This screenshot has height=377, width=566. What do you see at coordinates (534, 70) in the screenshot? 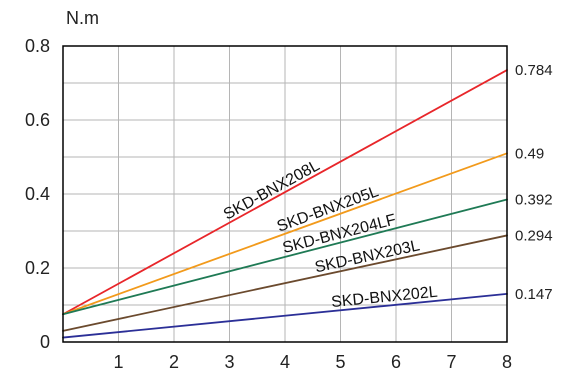
I see `end-value-label: 0.784` at bounding box center [534, 70].